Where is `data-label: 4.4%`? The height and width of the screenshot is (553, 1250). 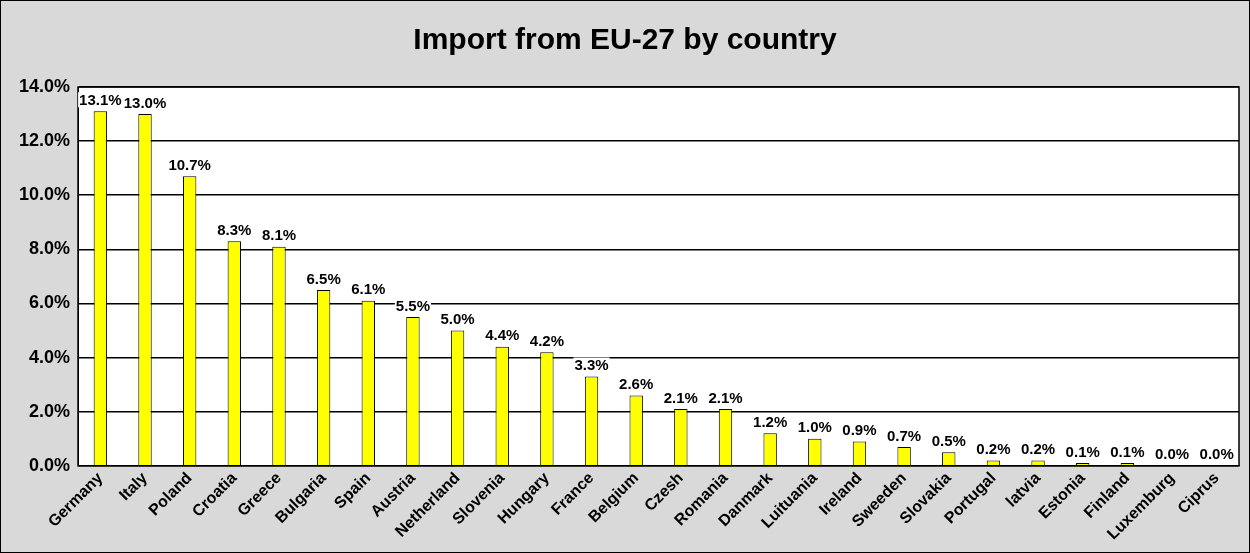
data-label: 4.4% is located at coordinates (502, 335).